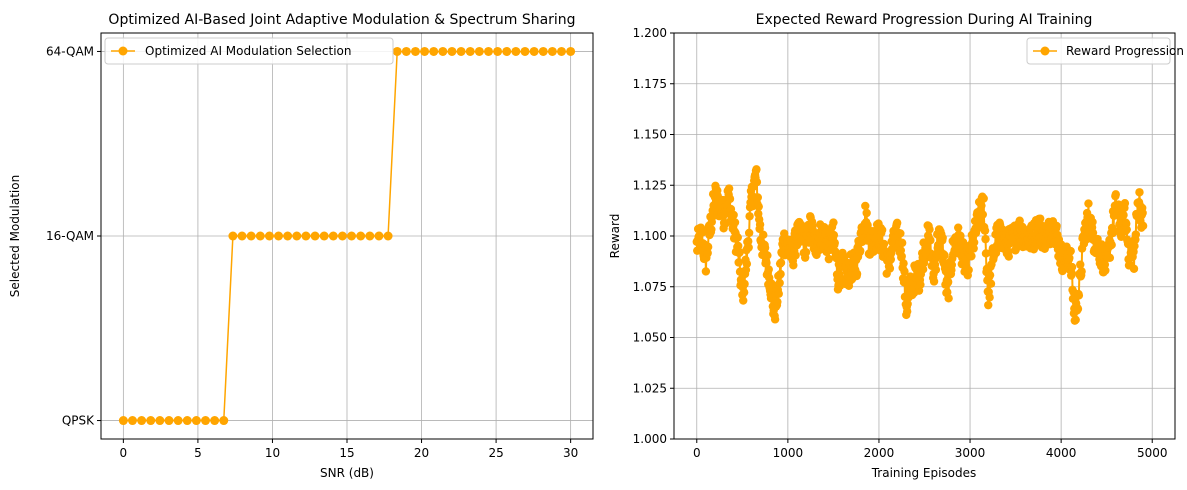 Image resolution: width=1187 pixels, height=490 pixels. What do you see at coordinates (347, 473) in the screenshot?
I see `x-axis-label: SNR (dB)` at bounding box center [347, 473].